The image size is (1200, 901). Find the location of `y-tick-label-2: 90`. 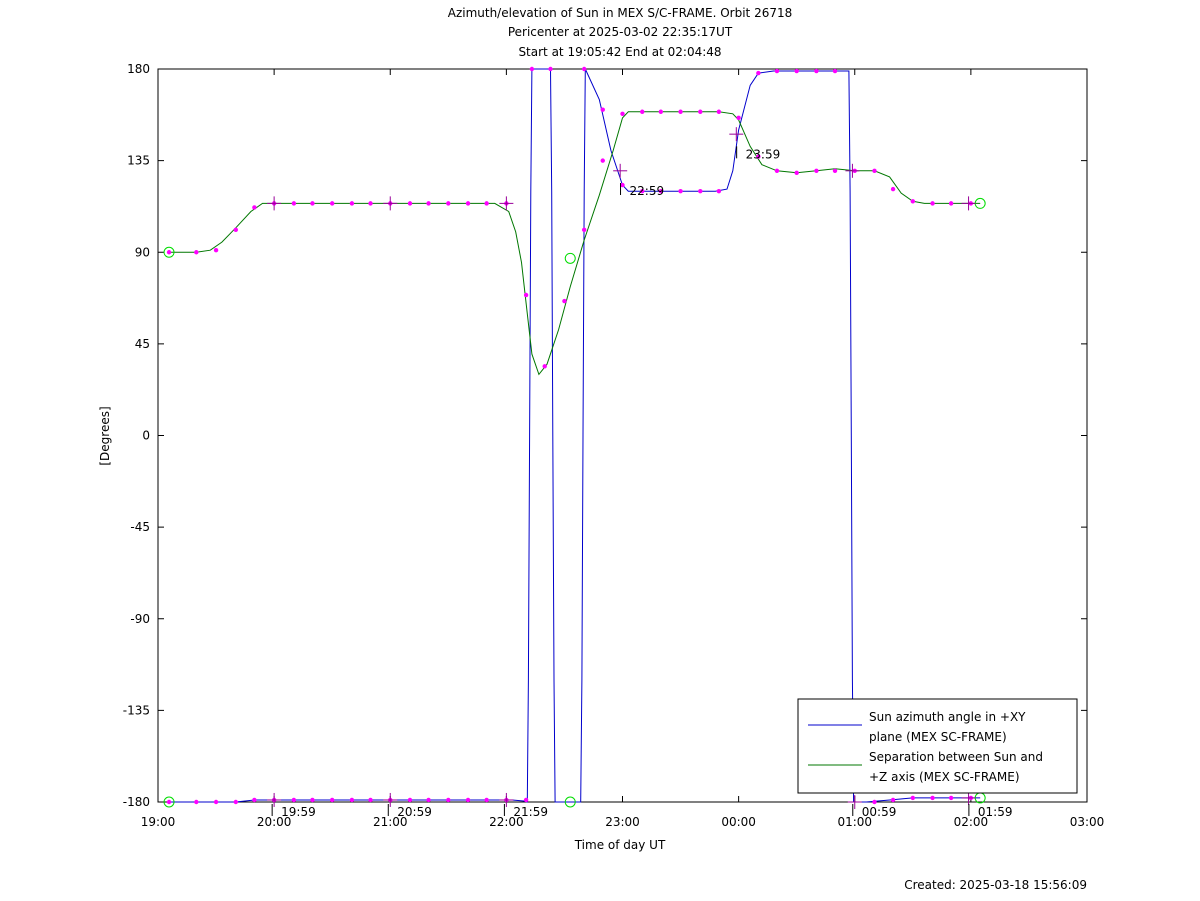

y-tick-label-2: 90 is located at coordinates (142, 252).